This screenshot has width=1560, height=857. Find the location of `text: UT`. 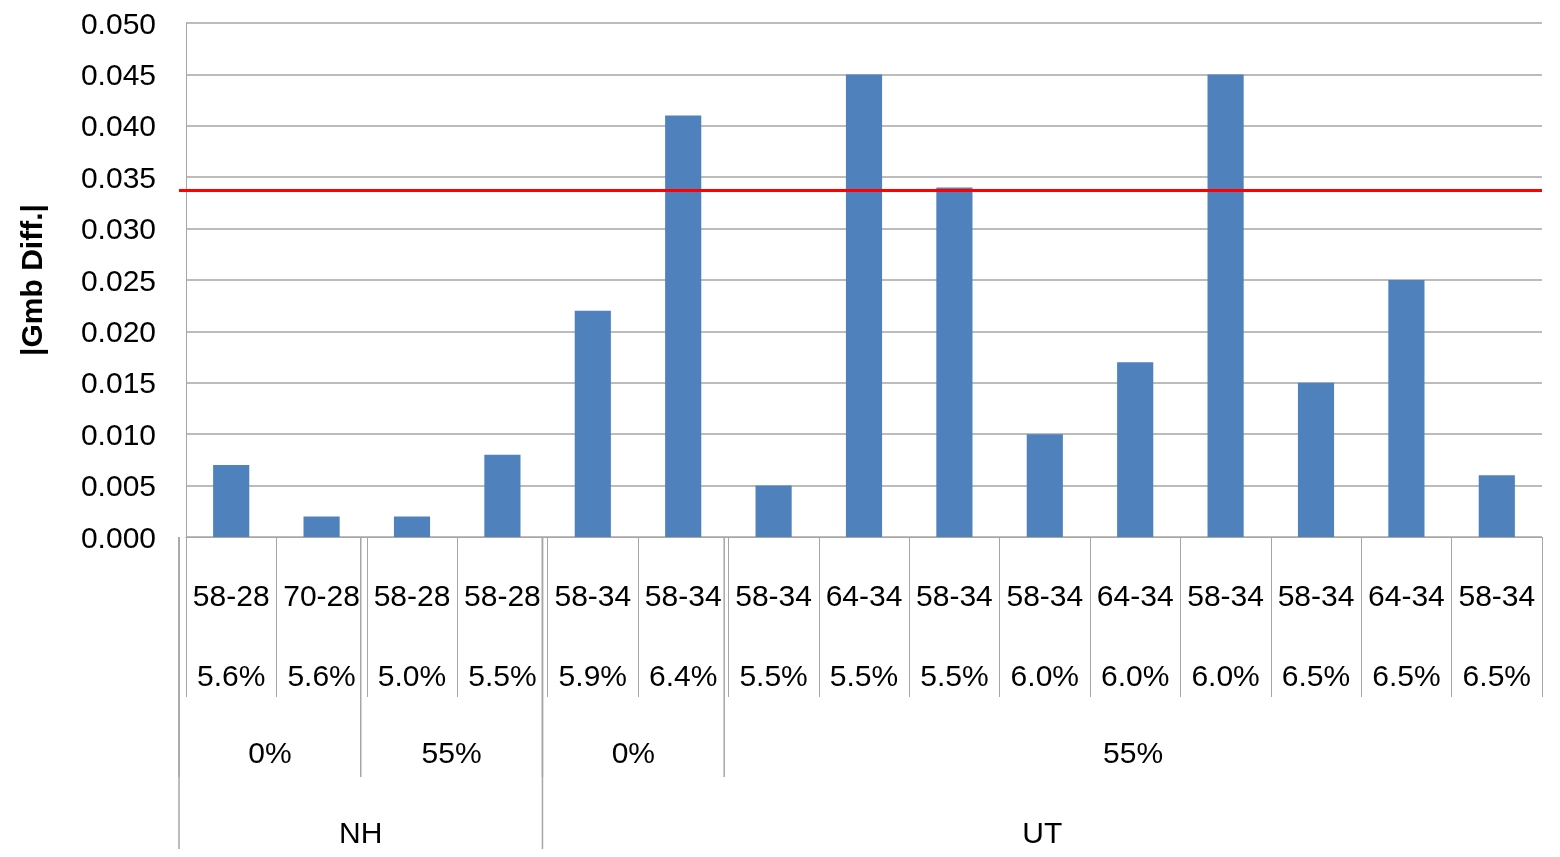

text: UT is located at coordinates (1042, 832).